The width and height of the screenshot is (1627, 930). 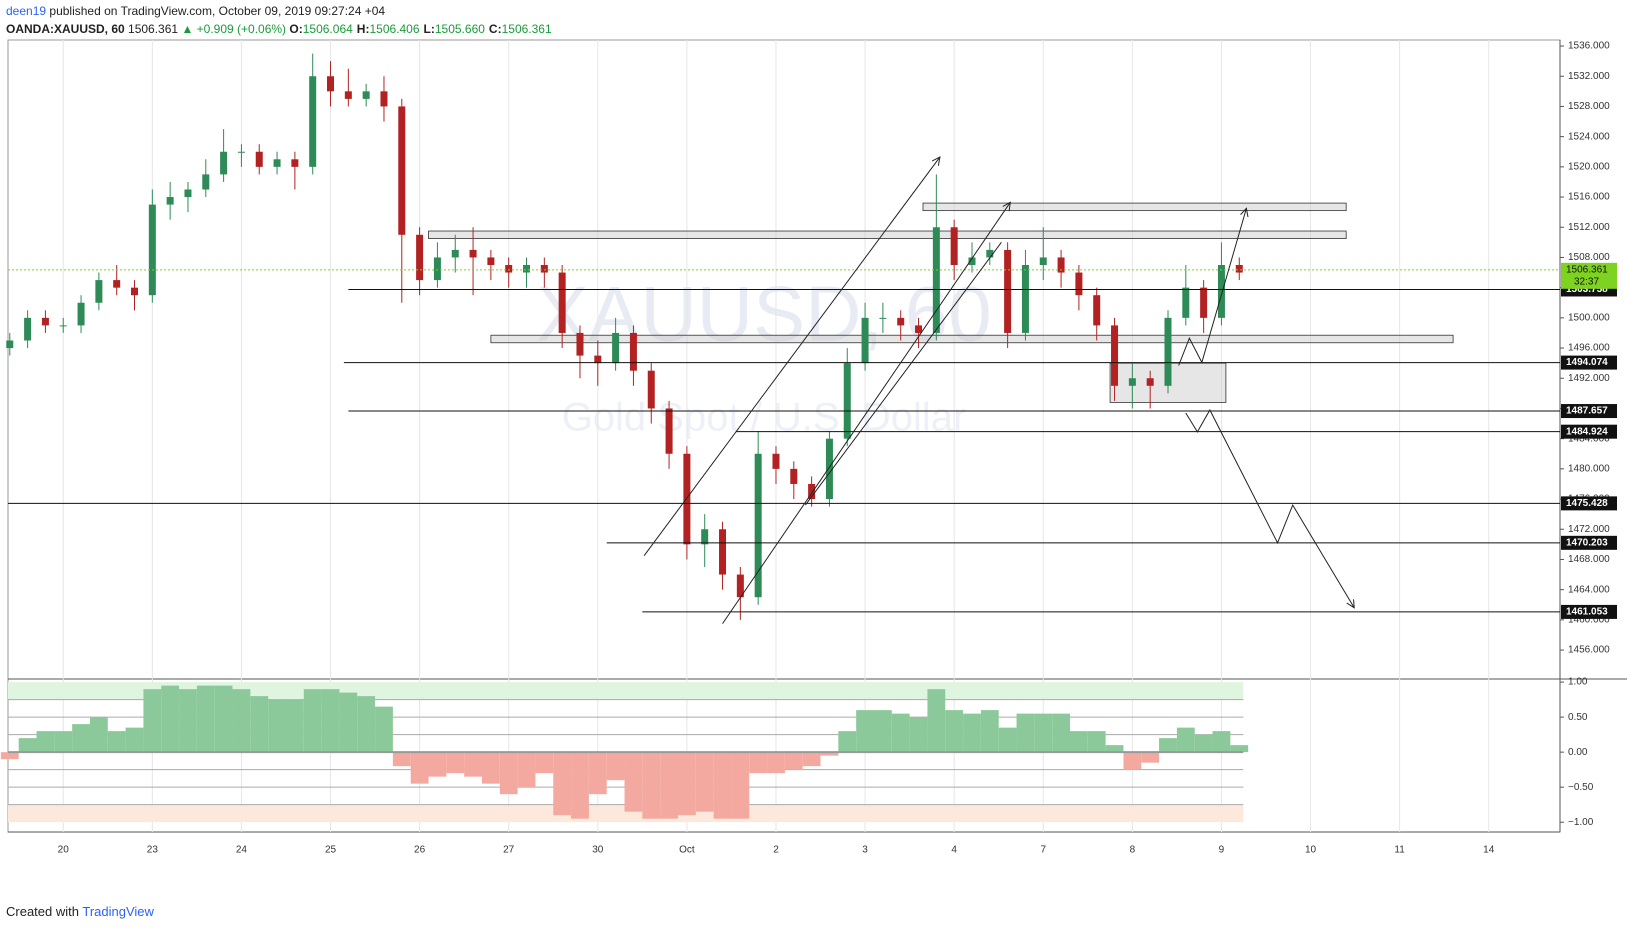 What do you see at coordinates (1578, 682) in the screenshot?
I see `y-tick-label: 1.00` at bounding box center [1578, 682].